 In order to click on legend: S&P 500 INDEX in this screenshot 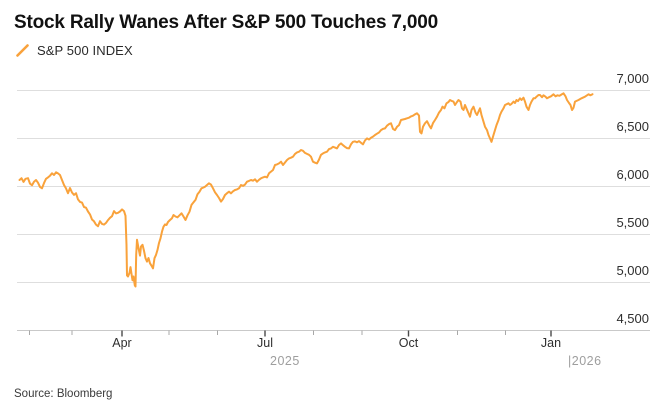, I will do `click(74, 50)`.